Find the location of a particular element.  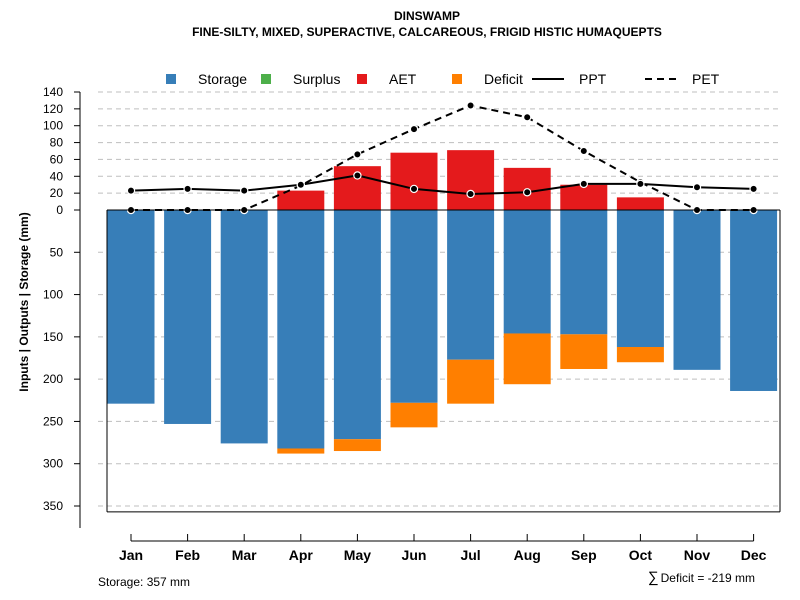

x-tick-label: Nov is located at coordinates (697, 555).